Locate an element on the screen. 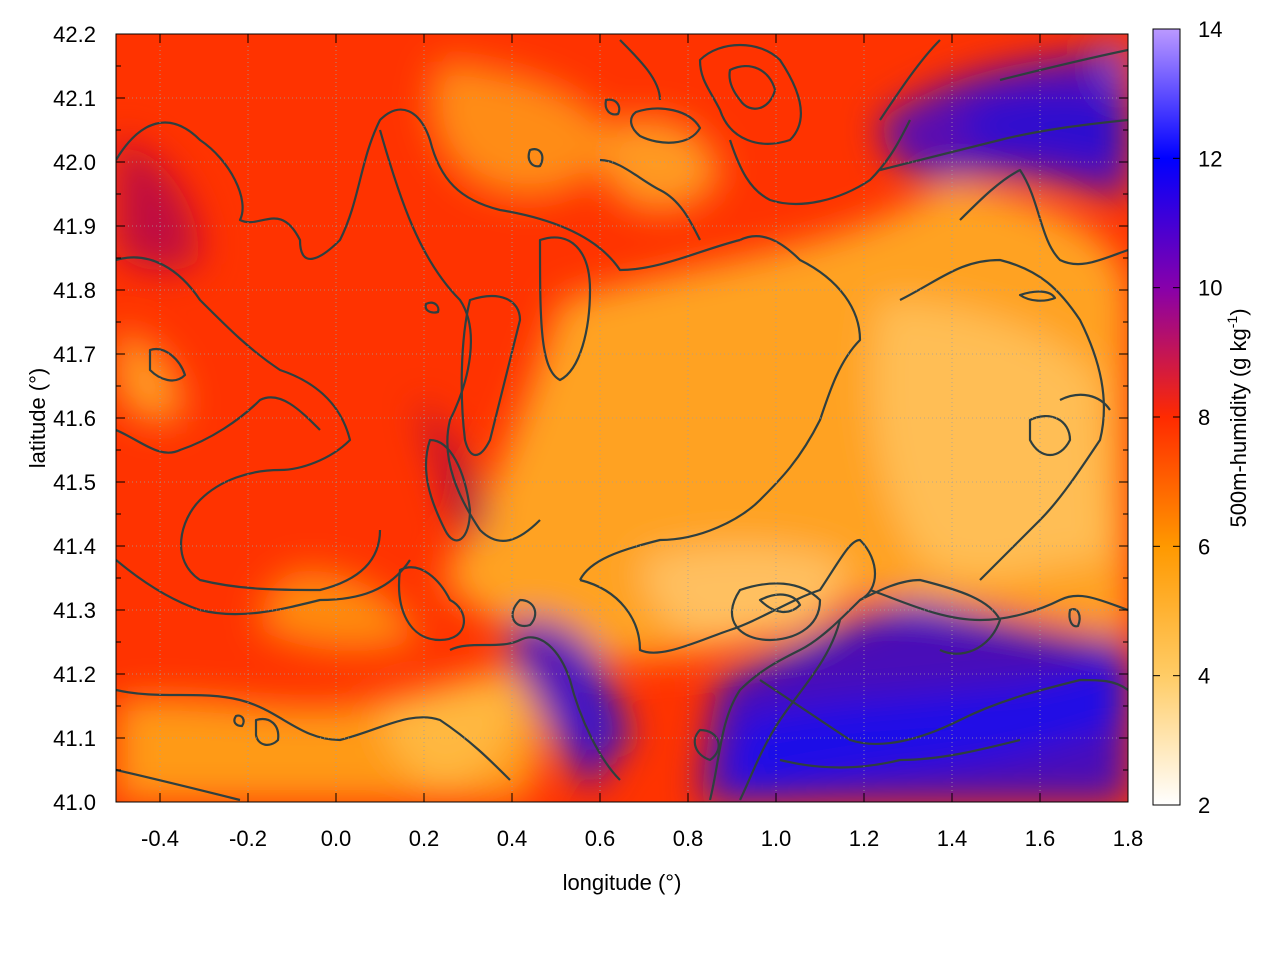 The image size is (1280, 960). y-tick-label: 42.2 is located at coordinates (74, 34).